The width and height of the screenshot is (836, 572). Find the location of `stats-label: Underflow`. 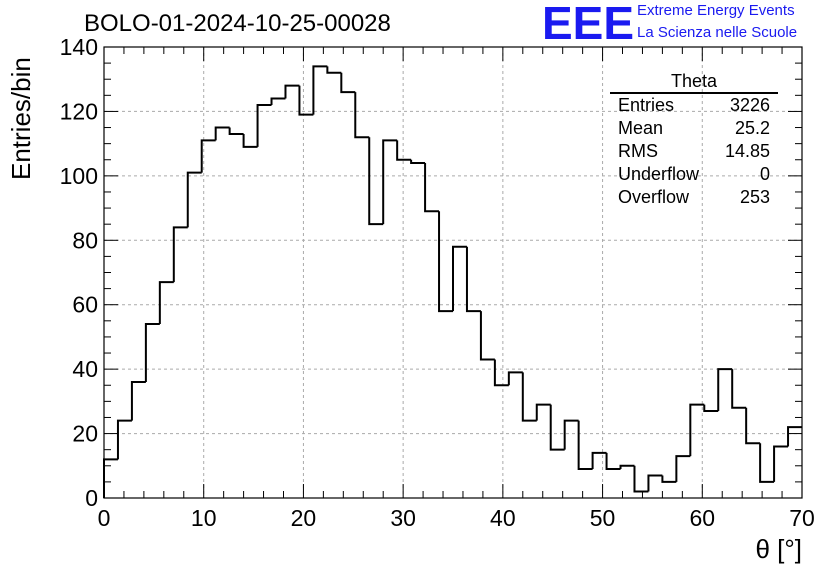

stats-label: Underflow is located at coordinates (659, 174).